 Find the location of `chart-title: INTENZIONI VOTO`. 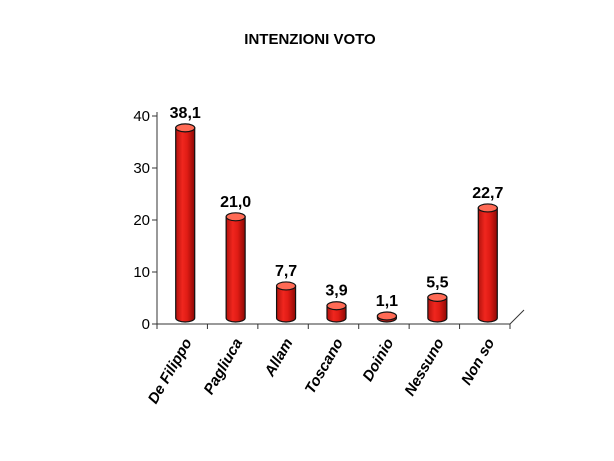

chart-title: INTENZIONI VOTO is located at coordinates (310, 39).